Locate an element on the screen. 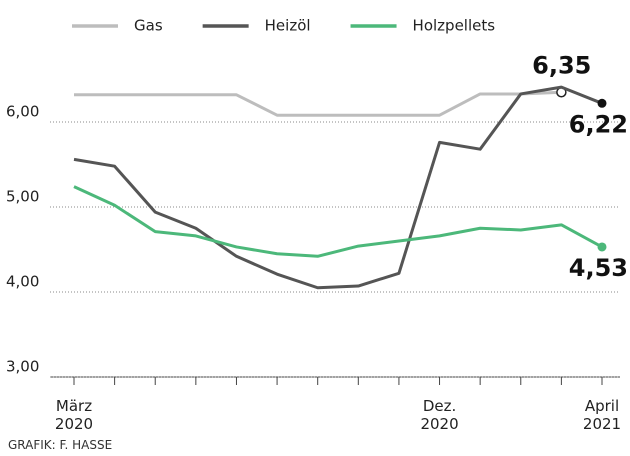 The width and height of the screenshot is (630, 456). y-tick-label: 3,00 is located at coordinates (22, 367).